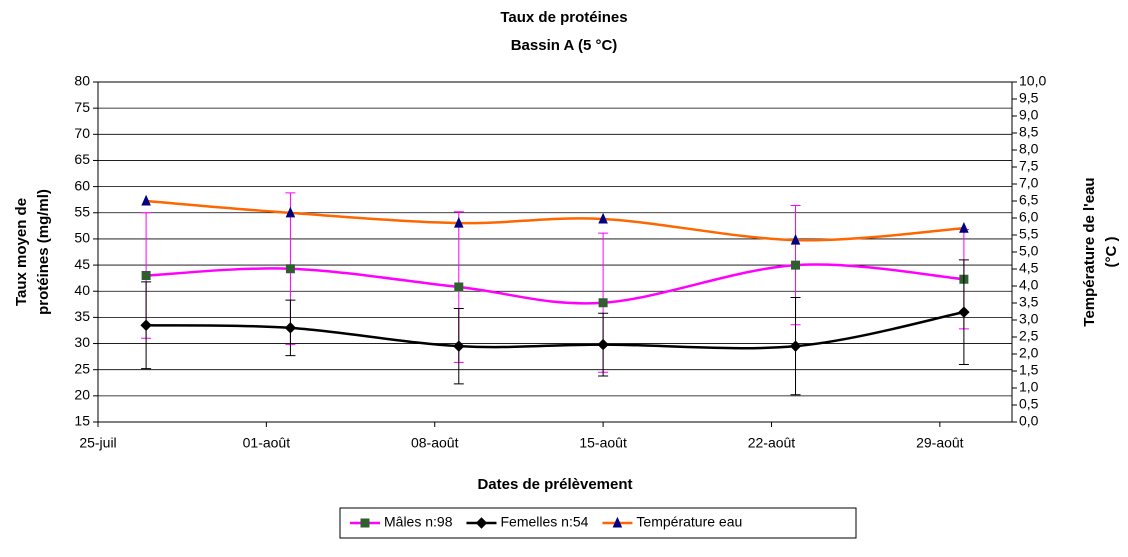 Image resolution: width=1128 pixels, height=557 pixels. I want to click on x-axis-title: Dates de prélèvement, so click(554, 484).